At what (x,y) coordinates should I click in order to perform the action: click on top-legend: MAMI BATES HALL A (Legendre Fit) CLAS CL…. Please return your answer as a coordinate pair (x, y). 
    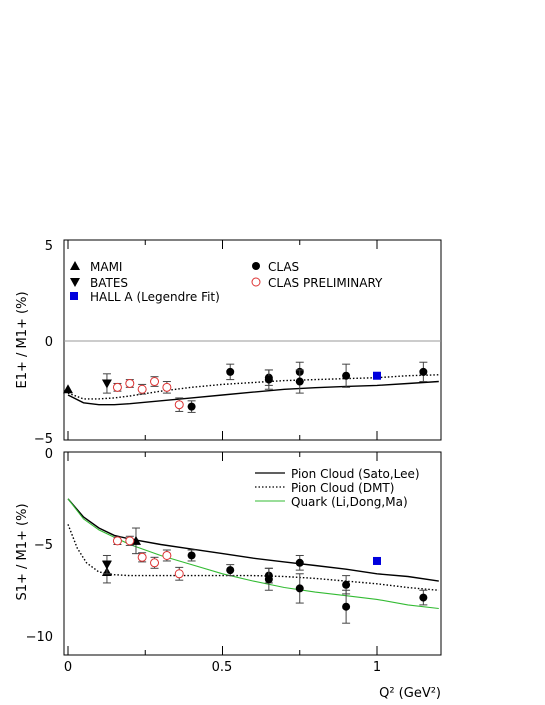
    Looking at the image, I should click on (226, 282).